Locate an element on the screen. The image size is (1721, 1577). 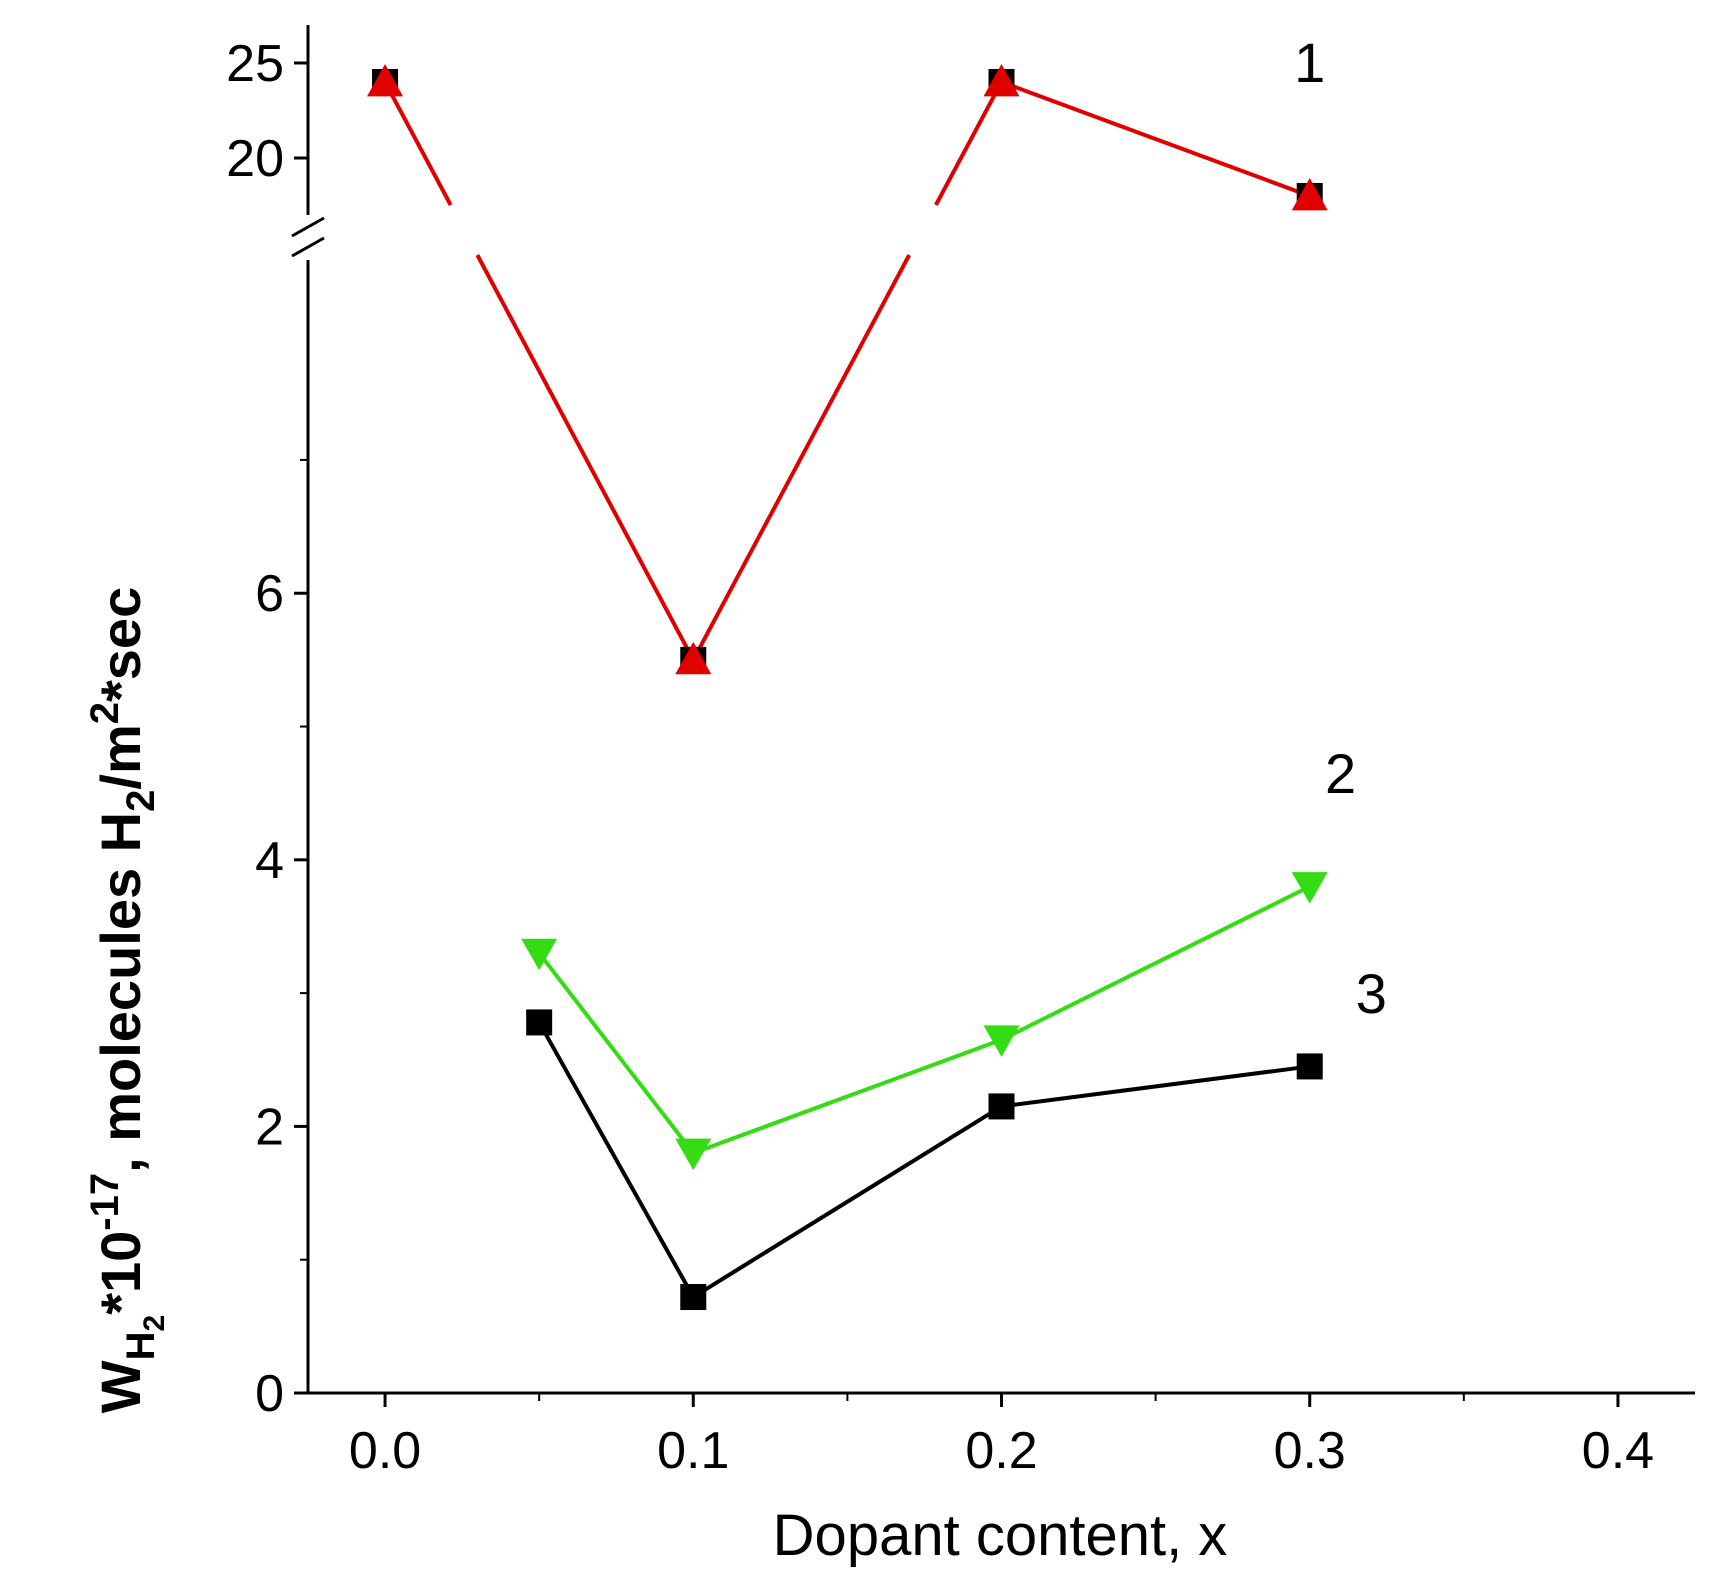
x-tick-label: 0.2 is located at coordinates (1001, 1451).